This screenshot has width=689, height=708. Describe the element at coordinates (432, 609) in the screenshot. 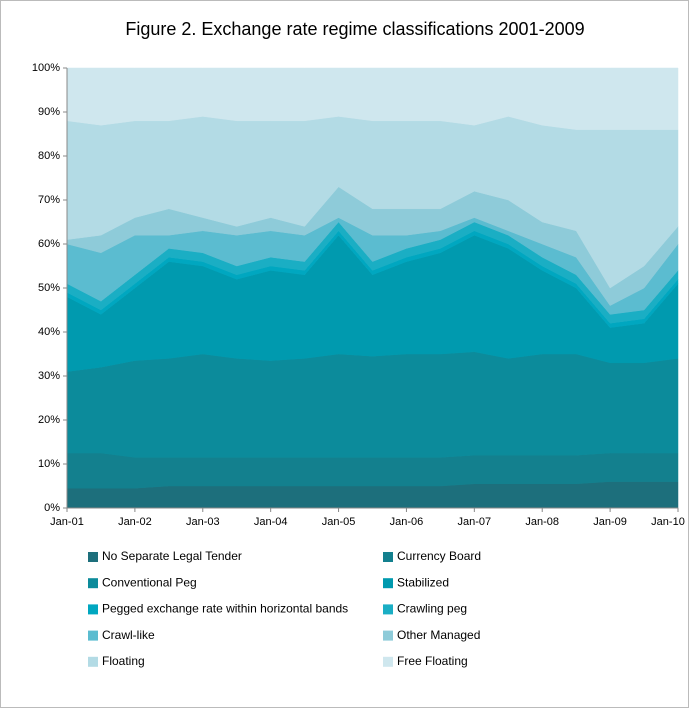

I see `legend-label: Crawling peg` at that location.